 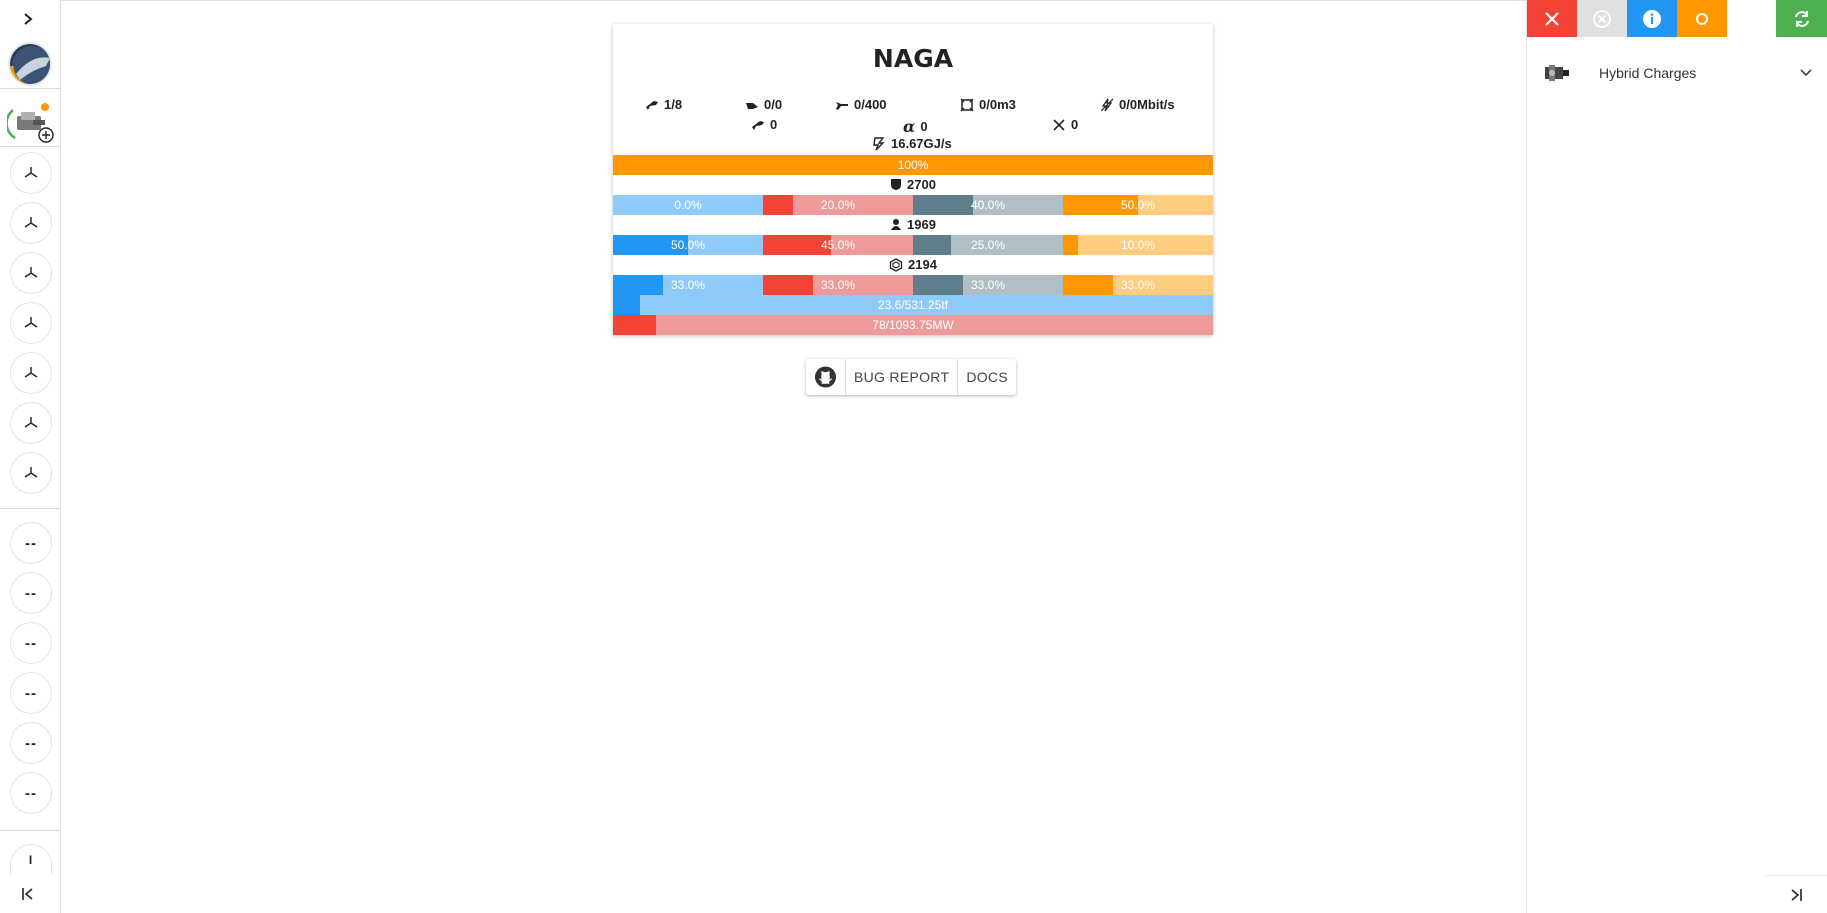 What do you see at coordinates (896, 264) in the screenshot?
I see `hull-icon` at bounding box center [896, 264].